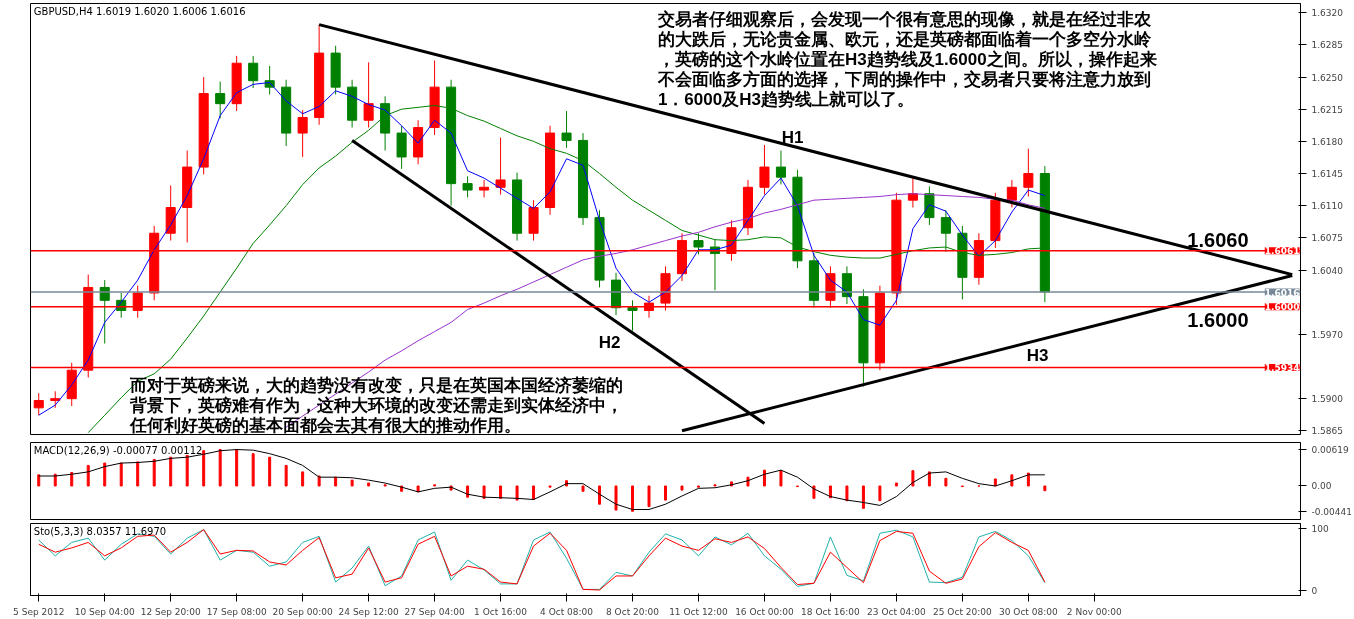 The width and height of the screenshot is (1354, 619). Describe the element at coordinates (100, 531) in the screenshot. I see `chart-title: Sto(5,3,3) 8.0357 11.6970` at that location.